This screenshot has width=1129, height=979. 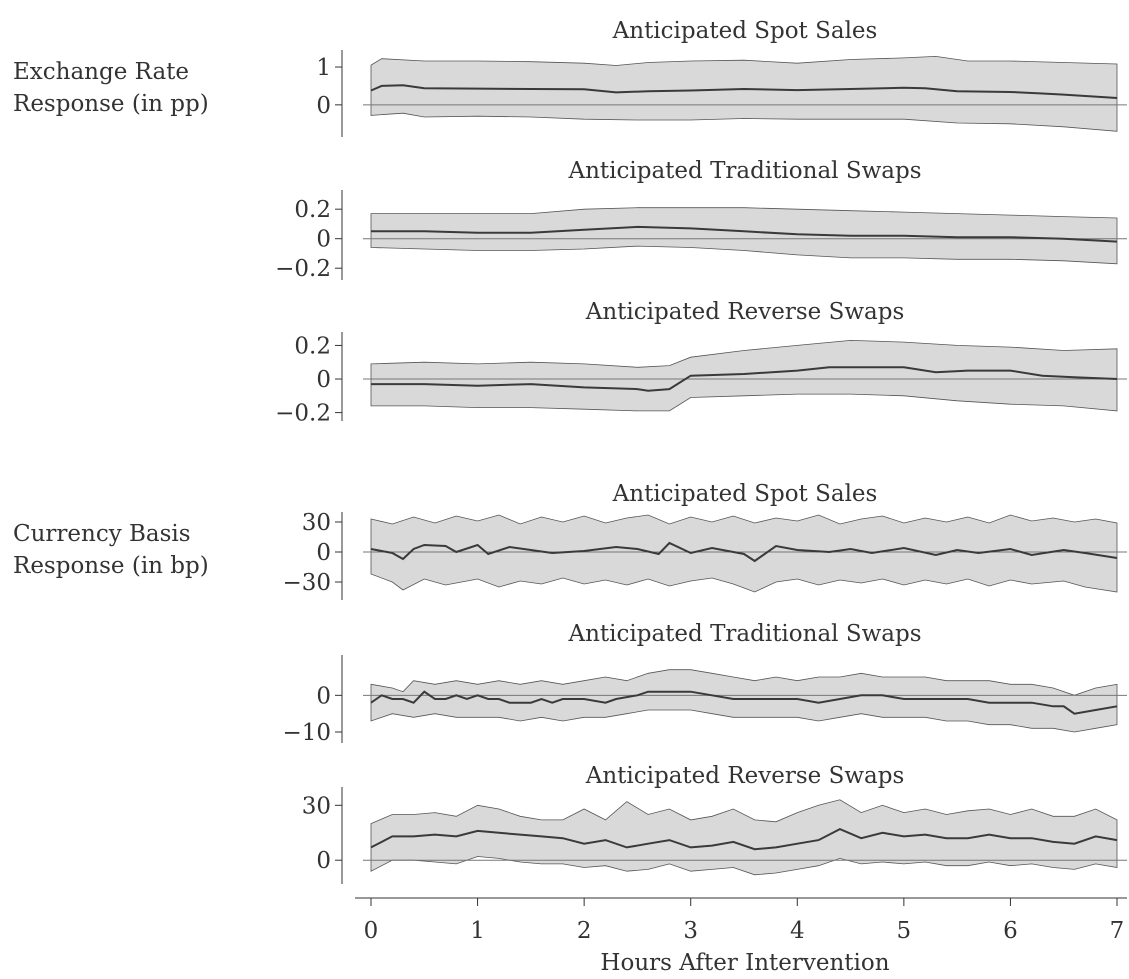 What do you see at coordinates (323, 68) in the screenshot?
I see `y-tick-label: 1` at bounding box center [323, 68].